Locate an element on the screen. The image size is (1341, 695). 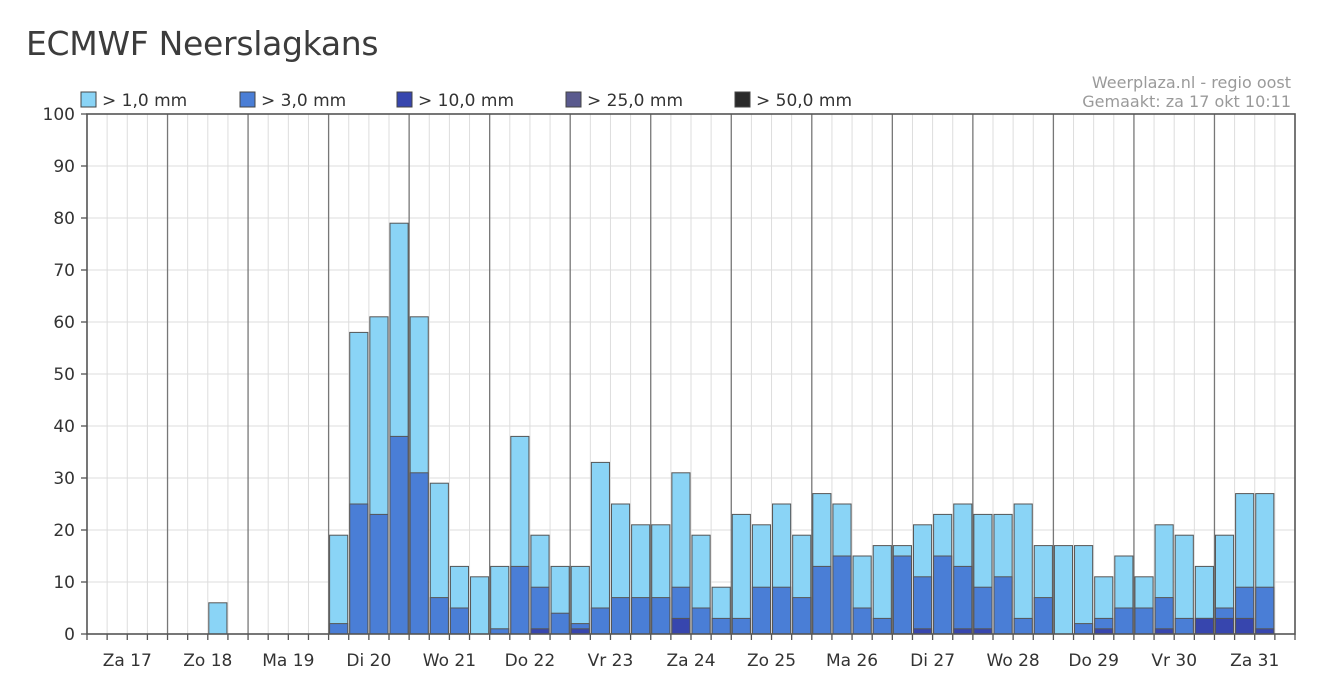
legend-label: > 50,0 mm is located at coordinates (804, 101).